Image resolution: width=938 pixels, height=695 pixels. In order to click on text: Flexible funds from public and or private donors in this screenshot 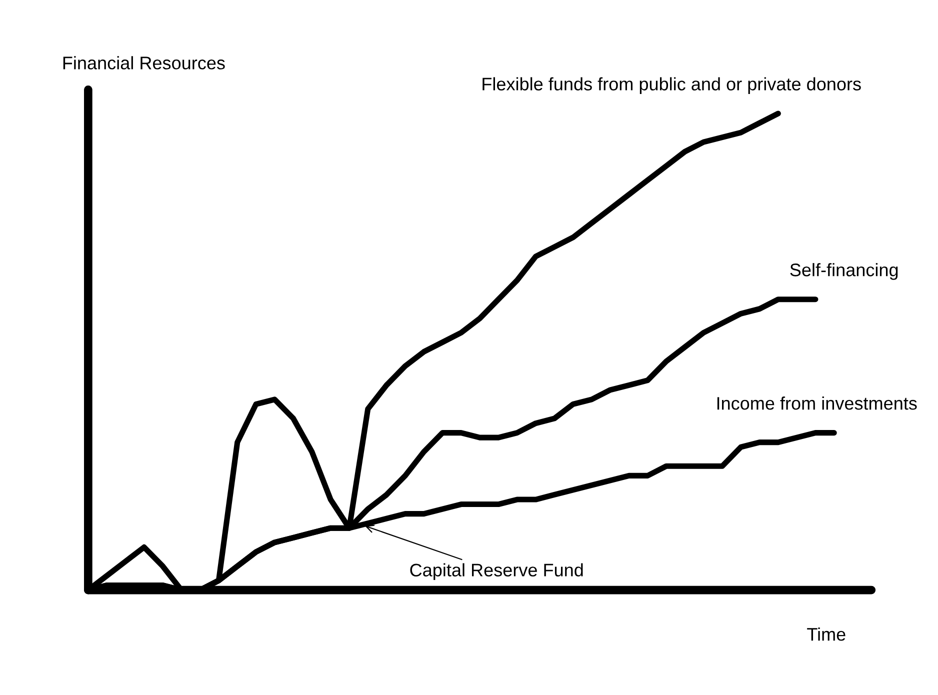, I will do `click(671, 85)`.